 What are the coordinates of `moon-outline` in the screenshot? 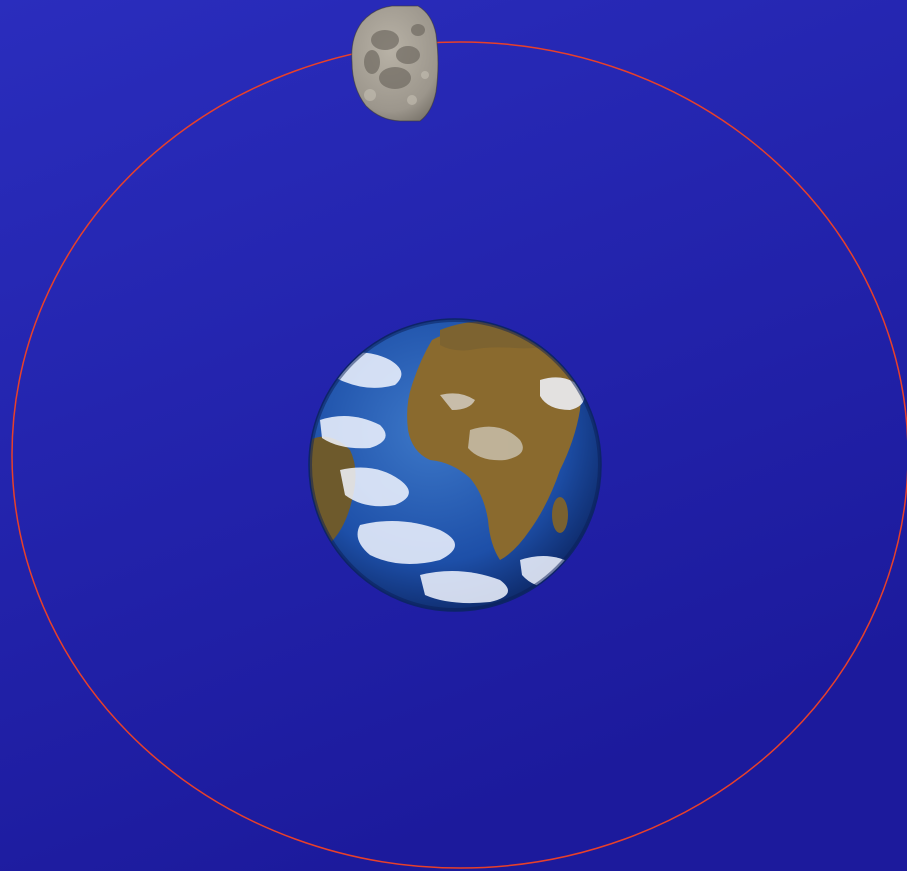 It's located at (395, 63).